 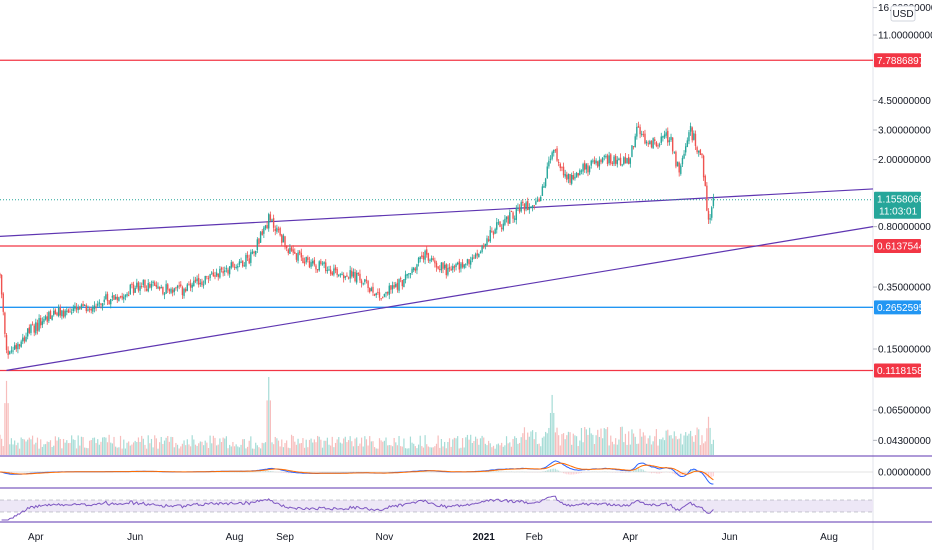 I want to click on last-price-badge-label: 1.15580661, so click(x=903, y=200).